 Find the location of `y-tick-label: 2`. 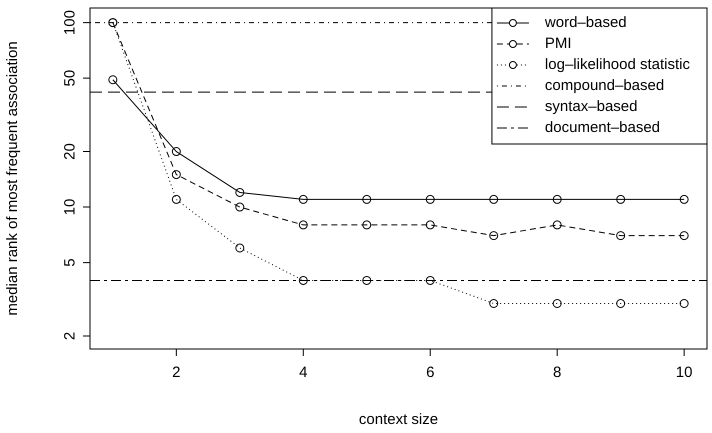

y-tick-label: 2 is located at coordinates (70, 336).